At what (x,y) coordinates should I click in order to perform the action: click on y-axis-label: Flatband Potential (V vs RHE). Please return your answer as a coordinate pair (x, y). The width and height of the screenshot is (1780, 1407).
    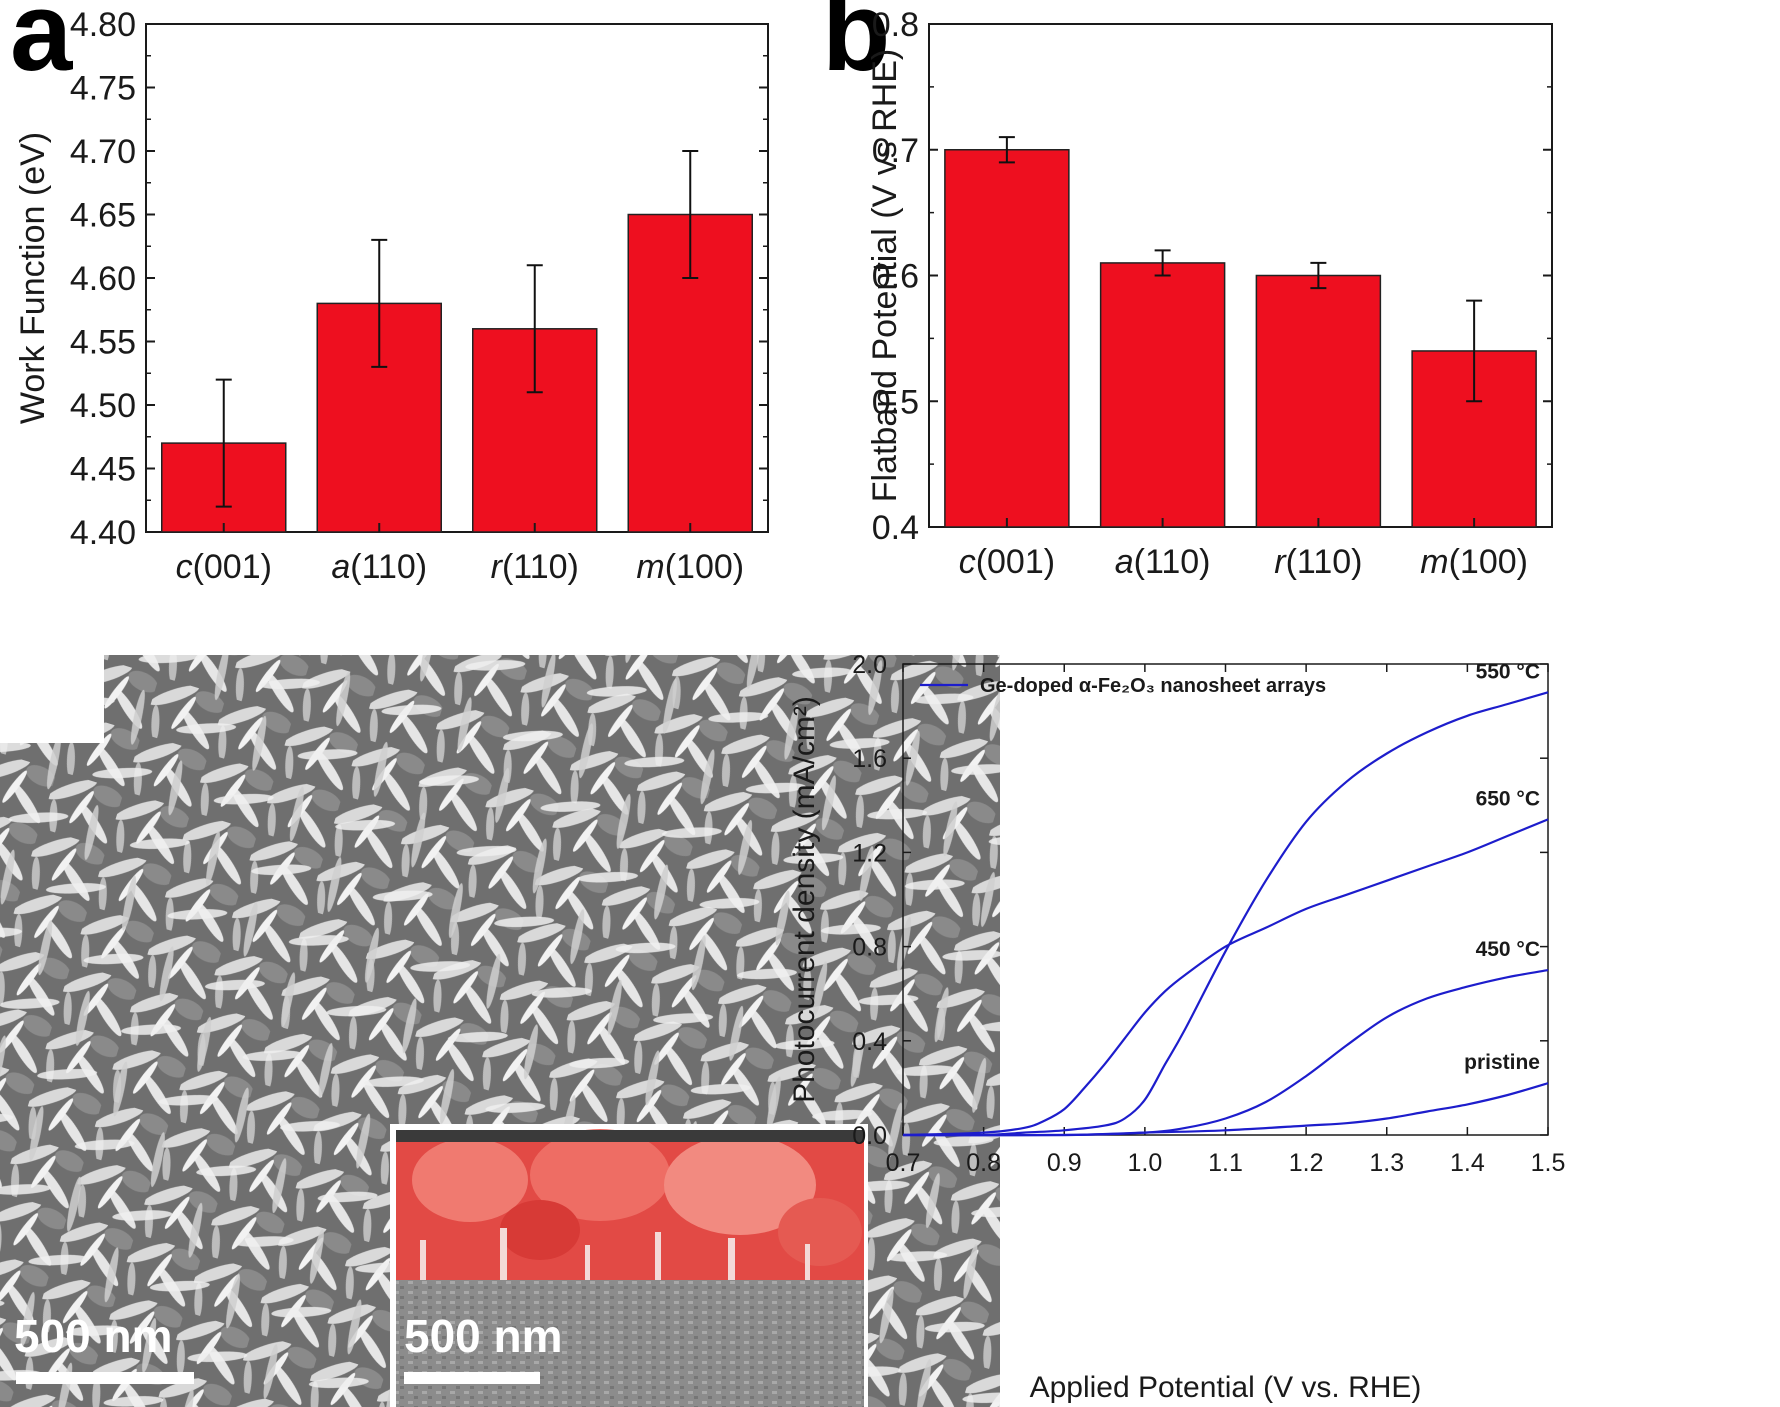
    Looking at the image, I should click on (885, 276).